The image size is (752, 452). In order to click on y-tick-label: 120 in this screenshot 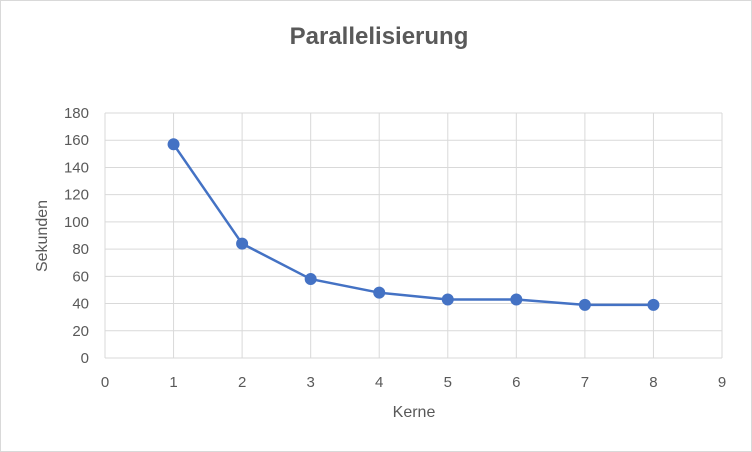, I will do `click(76, 195)`.